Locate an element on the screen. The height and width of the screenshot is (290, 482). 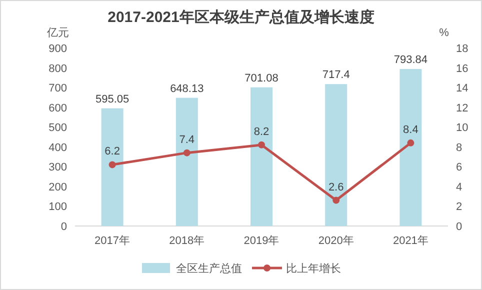
data-label: 648.13 is located at coordinates (187, 88).